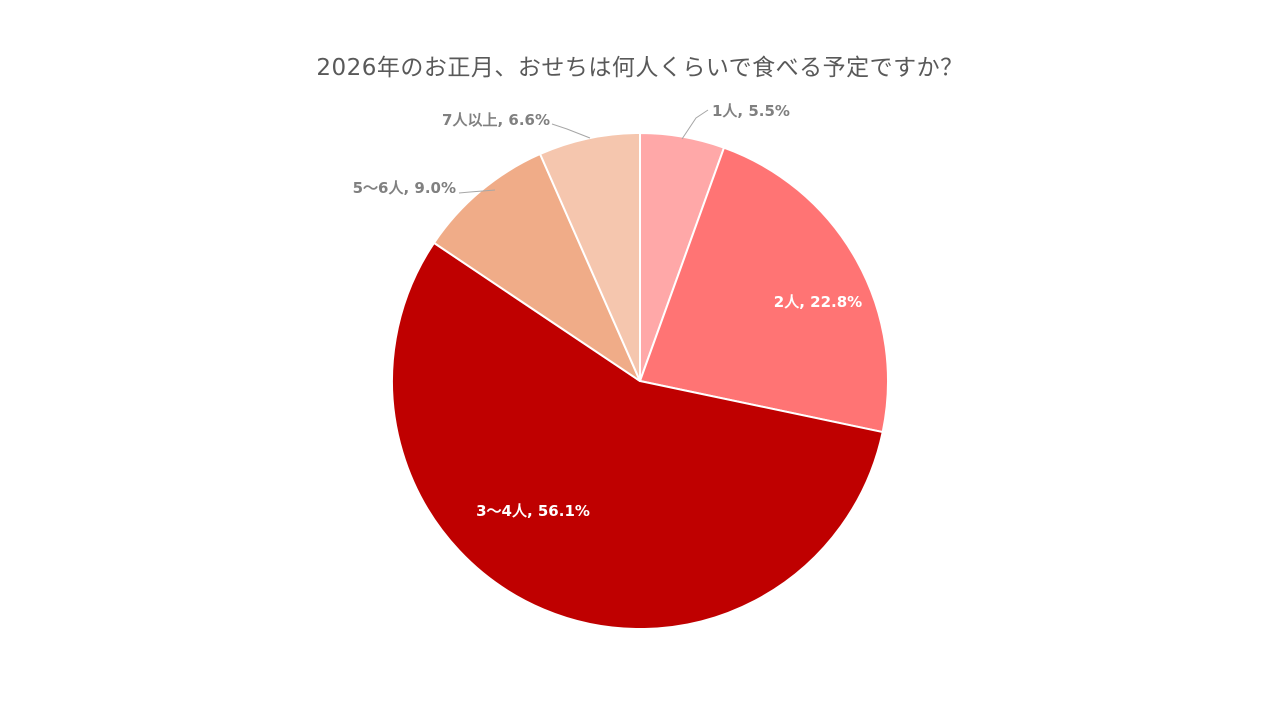  What do you see at coordinates (533, 511) in the screenshot?
I see `data-label-3: 3〜4人, 56.1%` at bounding box center [533, 511].